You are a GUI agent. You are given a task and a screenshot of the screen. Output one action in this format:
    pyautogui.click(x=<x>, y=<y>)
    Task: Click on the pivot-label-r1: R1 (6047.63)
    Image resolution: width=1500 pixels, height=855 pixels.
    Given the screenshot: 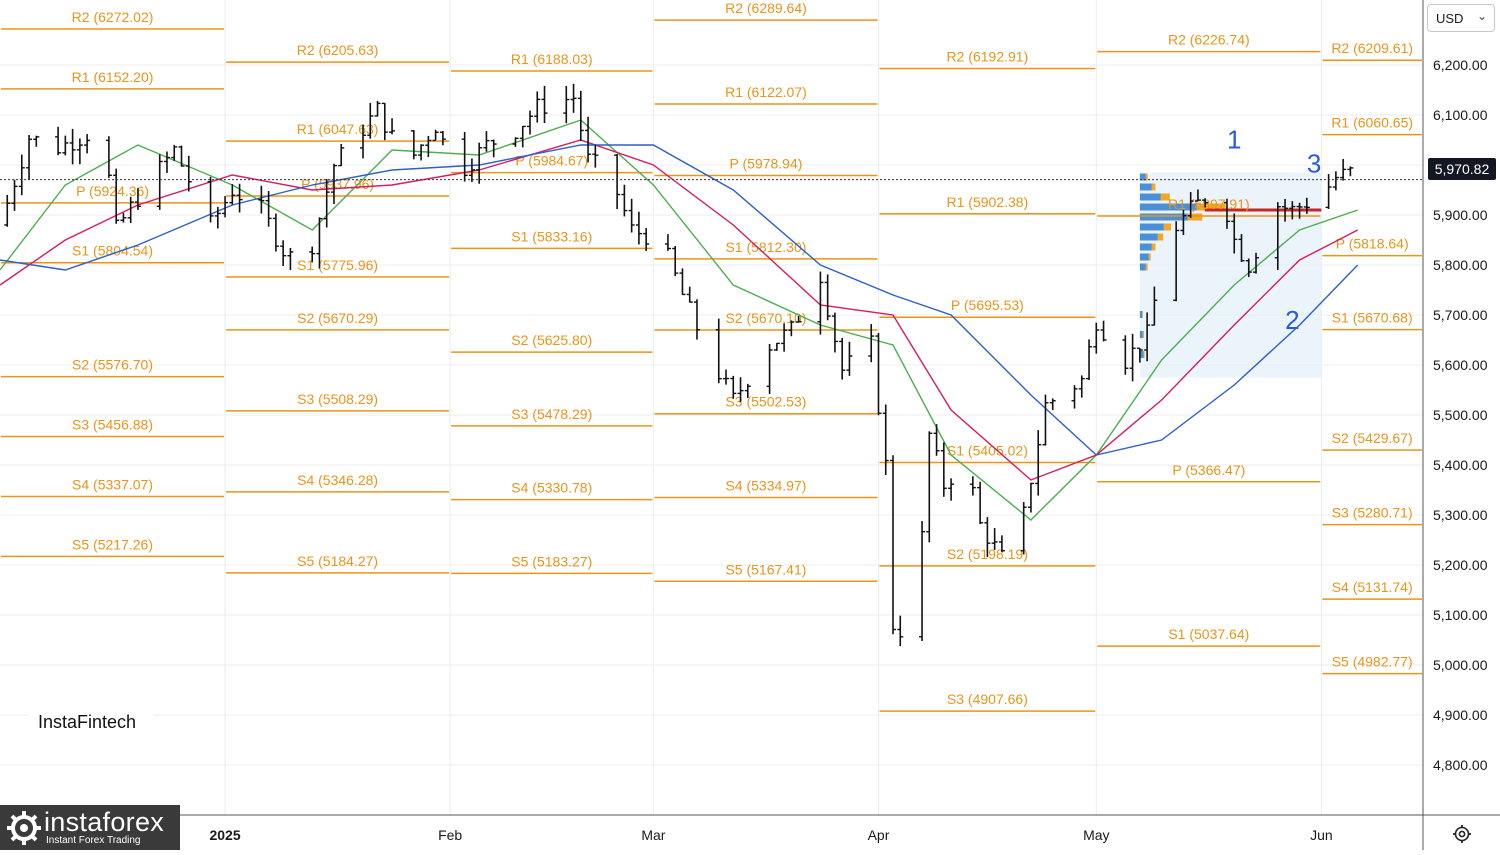 What is the action you would take?
    pyautogui.click(x=338, y=129)
    